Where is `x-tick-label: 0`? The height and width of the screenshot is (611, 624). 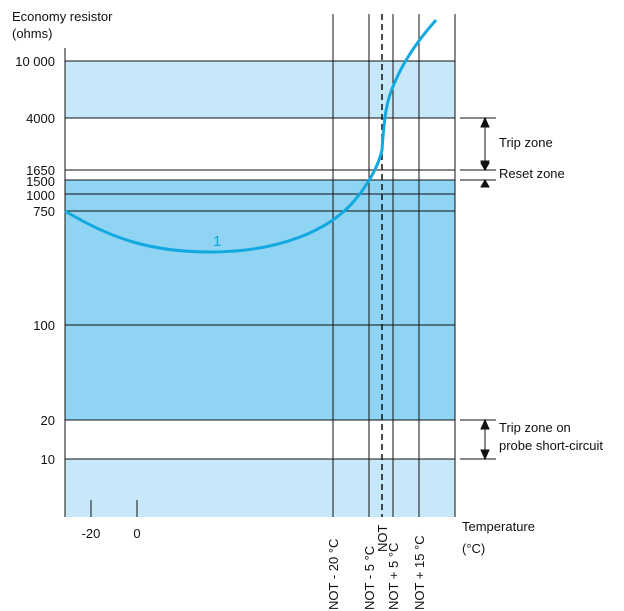
x-tick-label: 0 is located at coordinates (136, 533).